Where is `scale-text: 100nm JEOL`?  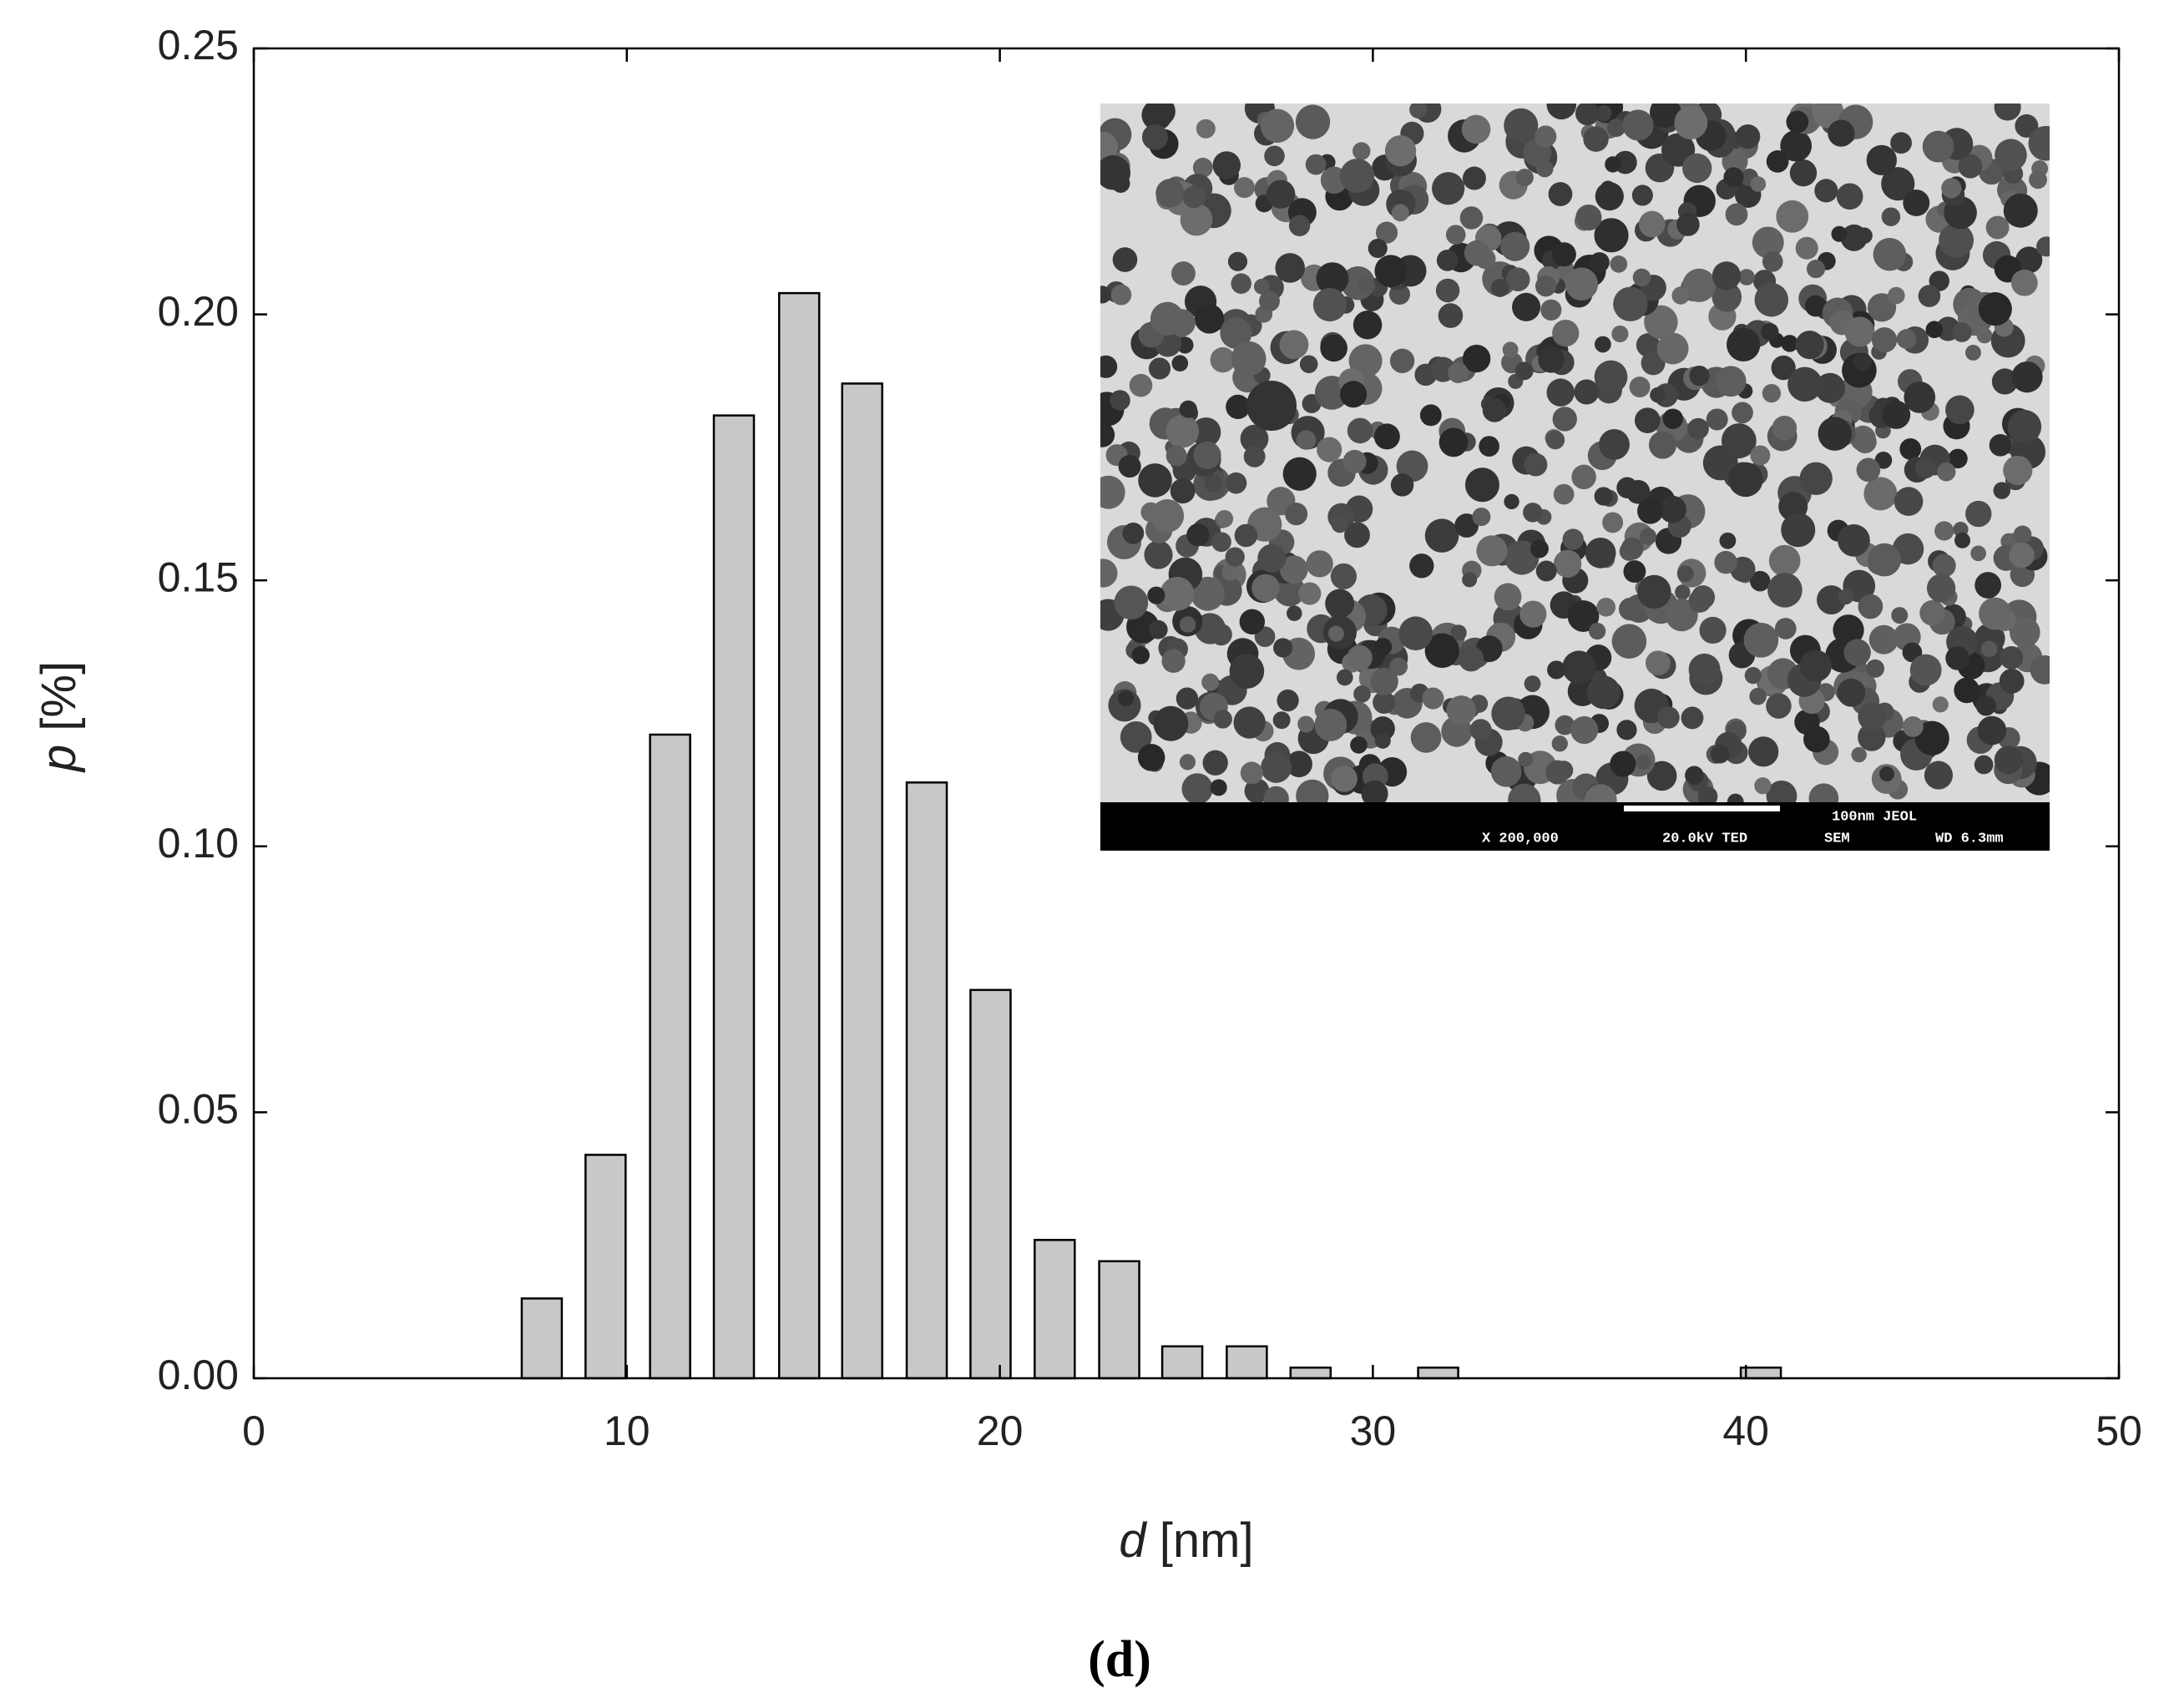
scale-text: 100nm JEOL is located at coordinates (1875, 817).